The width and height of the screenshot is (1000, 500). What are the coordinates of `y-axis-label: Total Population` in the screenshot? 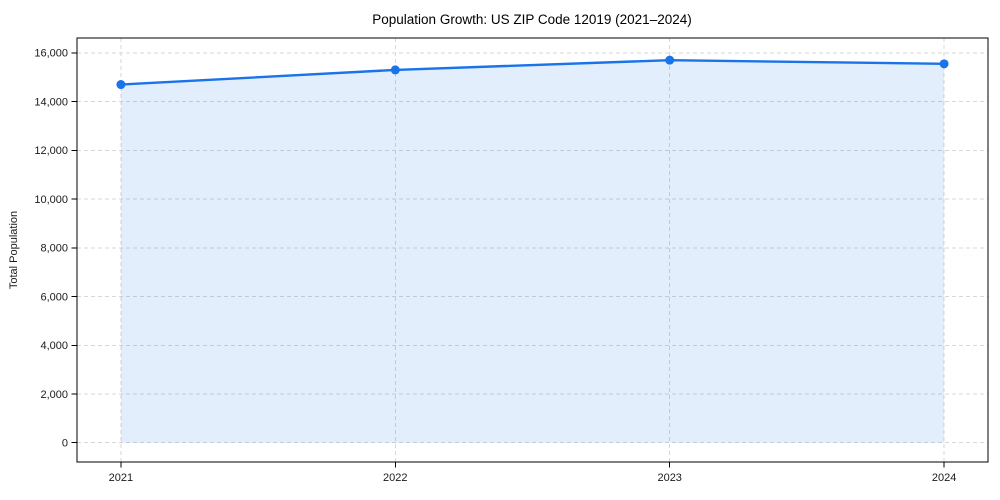 It's located at (14, 250).